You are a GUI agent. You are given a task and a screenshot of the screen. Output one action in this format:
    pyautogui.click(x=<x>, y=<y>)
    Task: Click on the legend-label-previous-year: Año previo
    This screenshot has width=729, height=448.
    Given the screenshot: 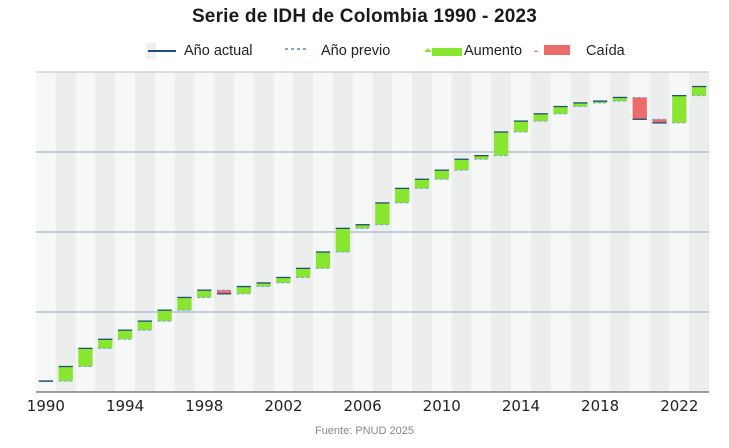 What is the action you would take?
    pyautogui.click(x=356, y=51)
    